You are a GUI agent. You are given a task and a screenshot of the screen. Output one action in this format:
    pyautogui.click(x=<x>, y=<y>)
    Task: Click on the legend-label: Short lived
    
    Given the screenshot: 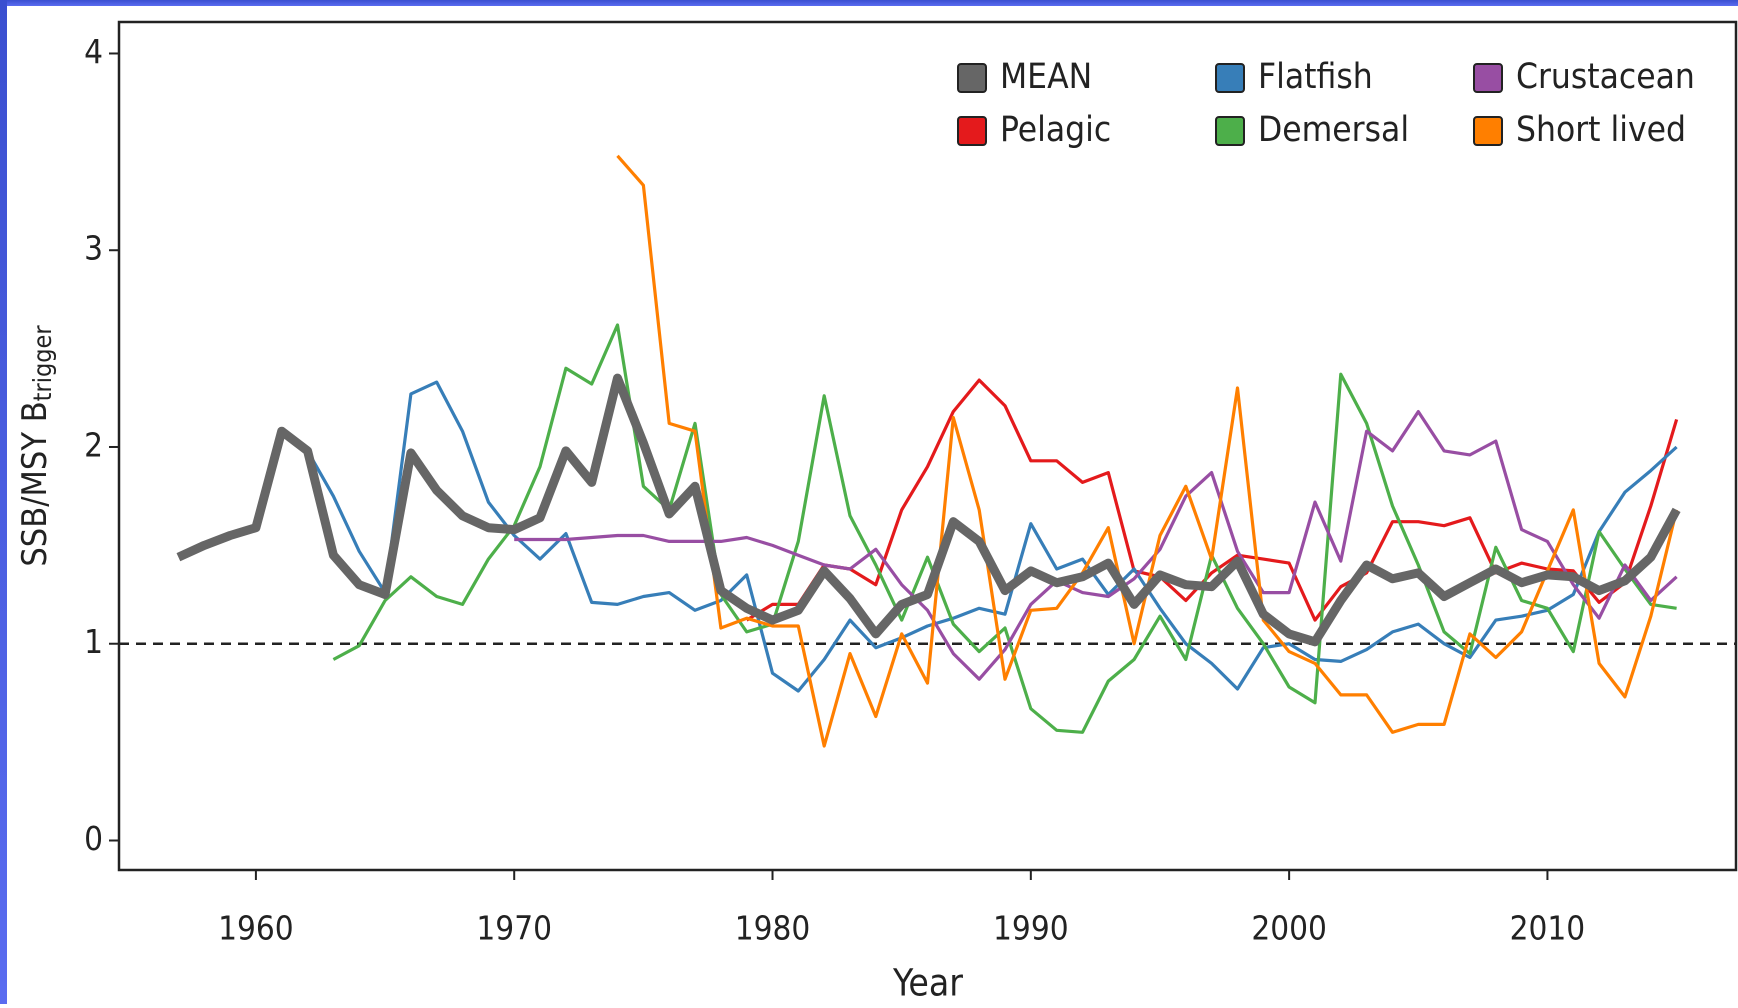 What is the action you would take?
    pyautogui.click(x=1601, y=130)
    